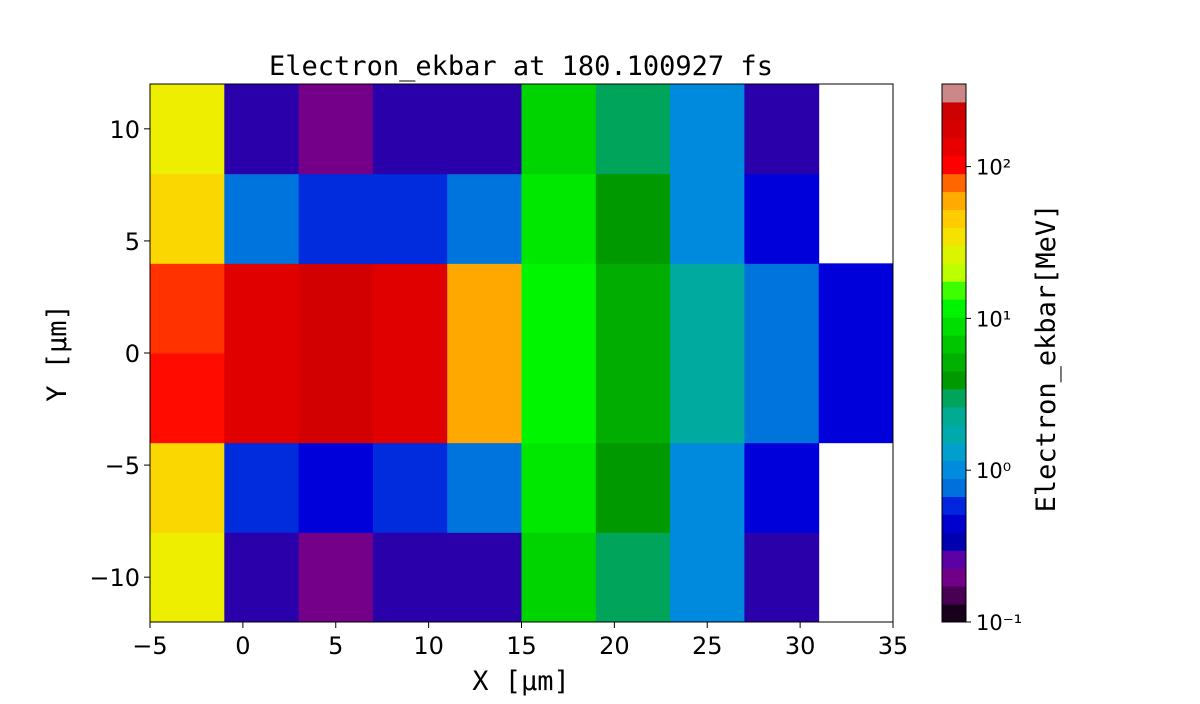 Image resolution: width=1200 pixels, height=704 pixels. Describe the element at coordinates (993, 319) in the screenshot. I see `colorbar-tick-label: 10¹` at that location.